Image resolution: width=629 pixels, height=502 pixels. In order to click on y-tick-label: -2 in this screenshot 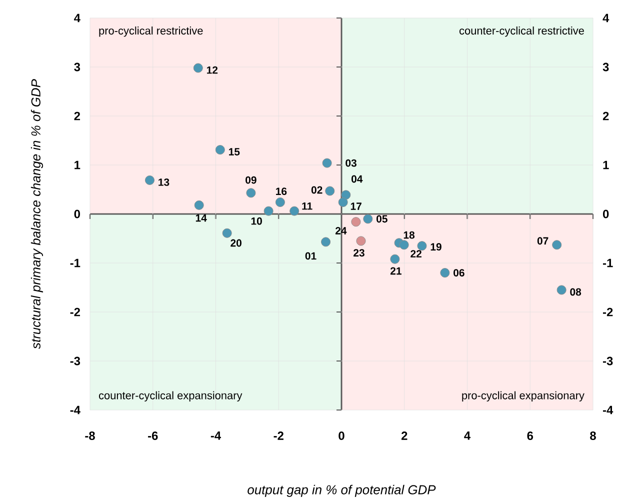, I will do `click(75, 312)`.